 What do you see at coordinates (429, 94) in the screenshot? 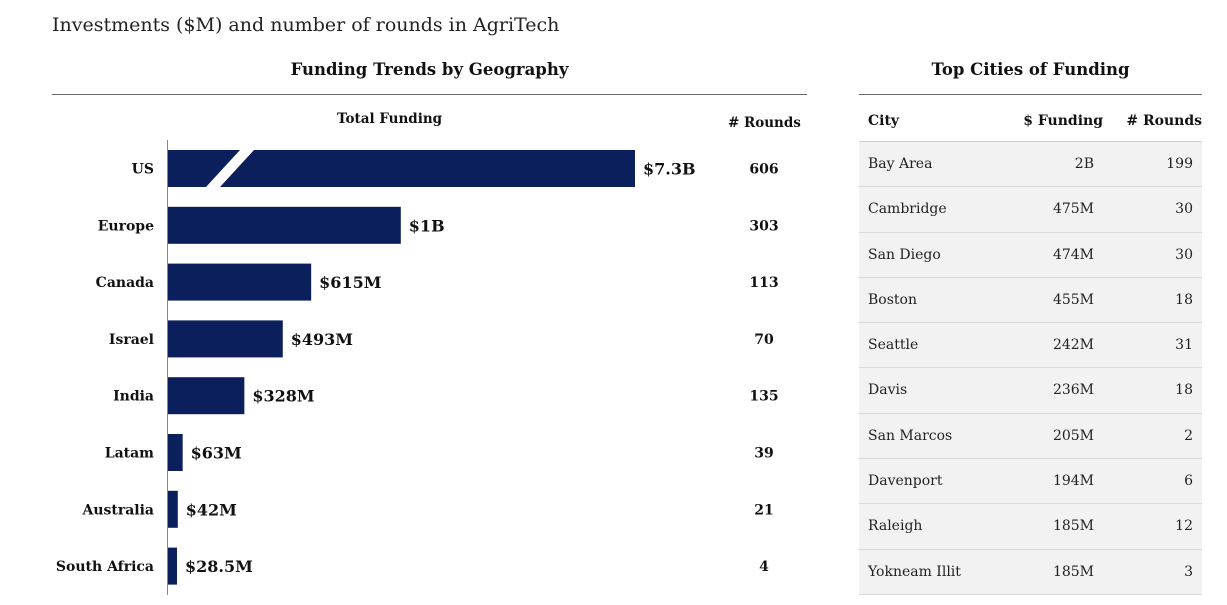
I see `geography-title-rule` at bounding box center [429, 94].